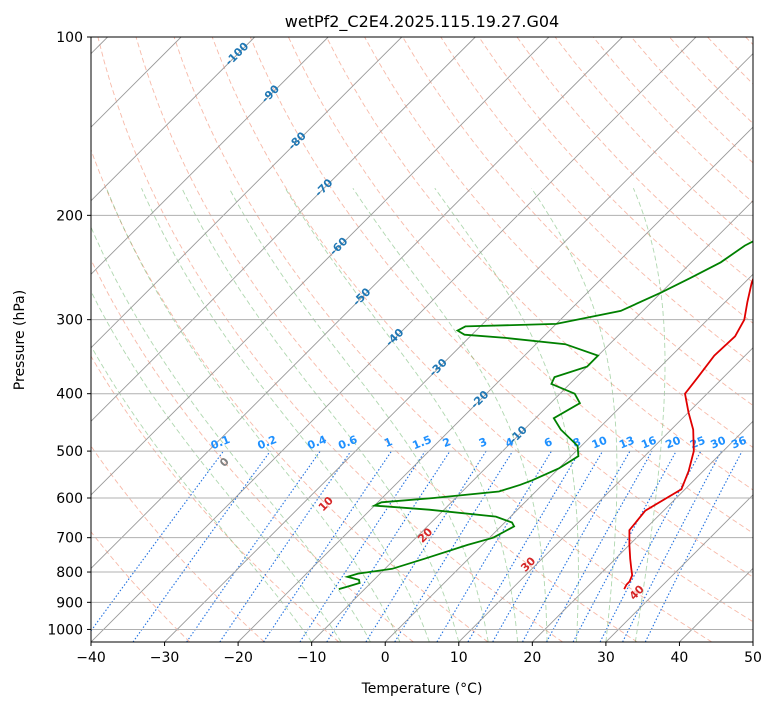 This screenshot has height=708, width=775. What do you see at coordinates (69, 452) in the screenshot?
I see `y-tick-label: 500` at bounding box center [69, 452].